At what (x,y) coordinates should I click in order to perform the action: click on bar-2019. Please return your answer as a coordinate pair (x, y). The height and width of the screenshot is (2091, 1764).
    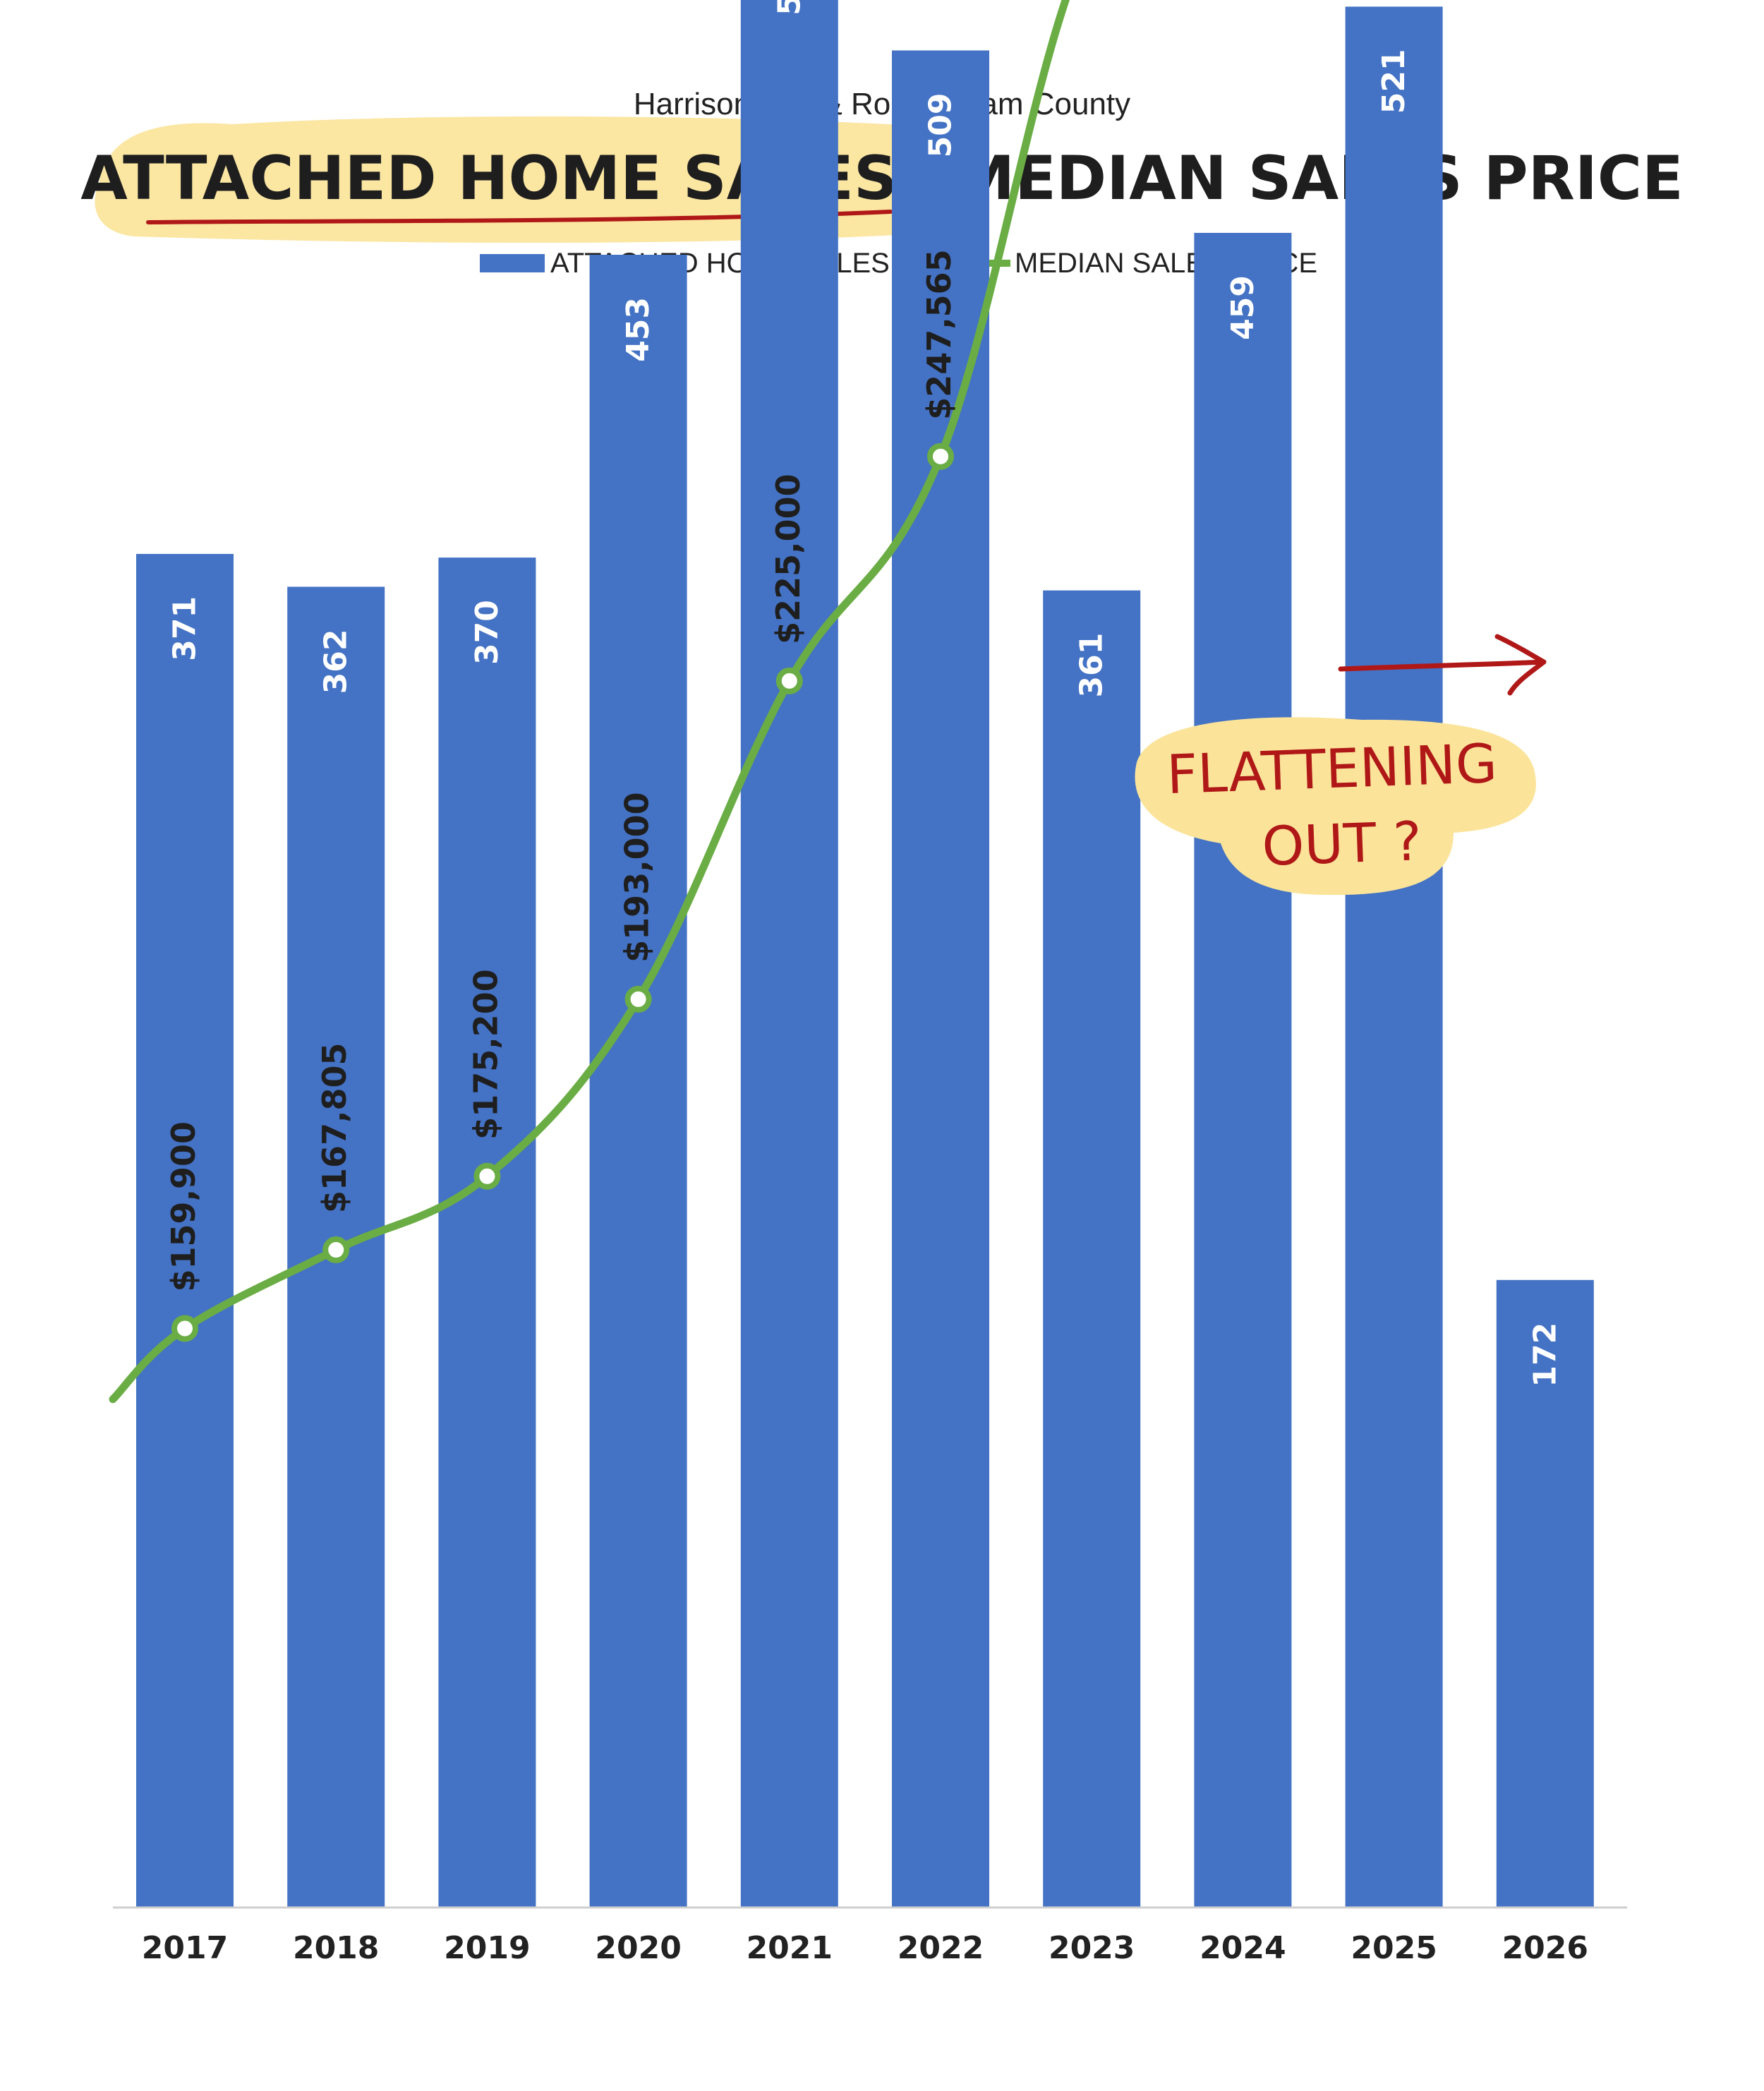
    Looking at the image, I should click on (487, 1233).